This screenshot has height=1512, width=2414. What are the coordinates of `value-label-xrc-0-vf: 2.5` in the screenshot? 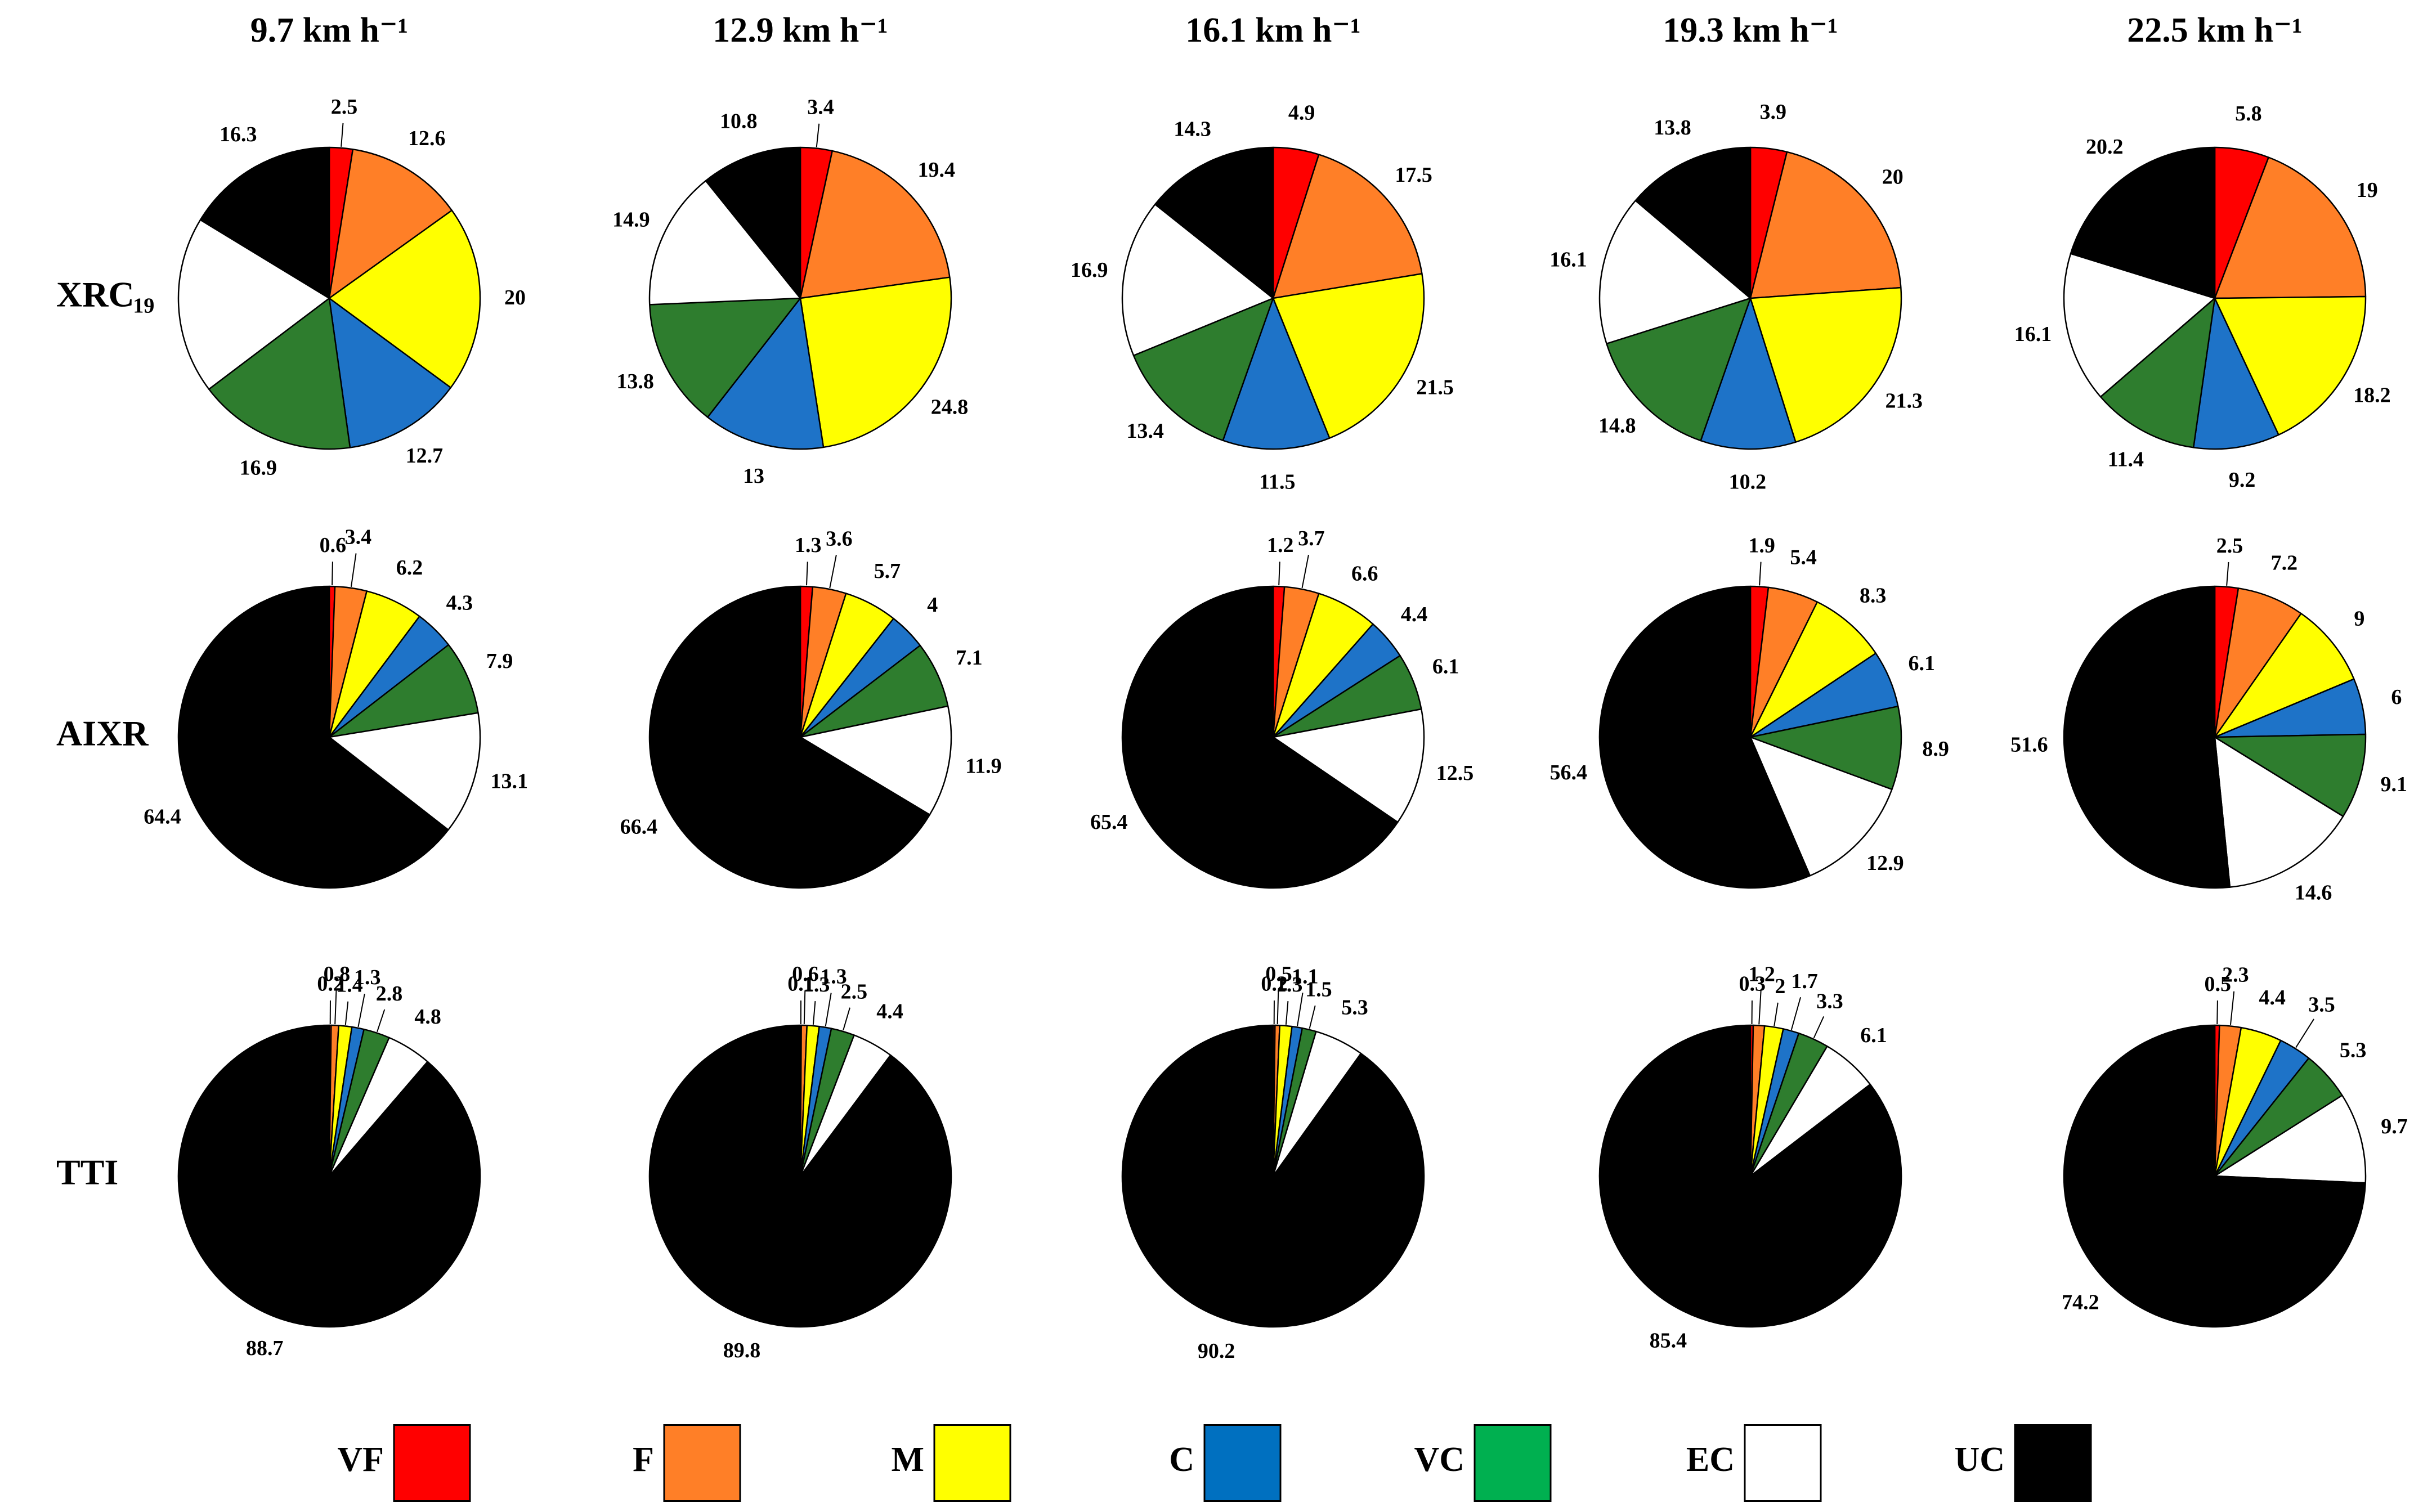 It's located at (344, 107).